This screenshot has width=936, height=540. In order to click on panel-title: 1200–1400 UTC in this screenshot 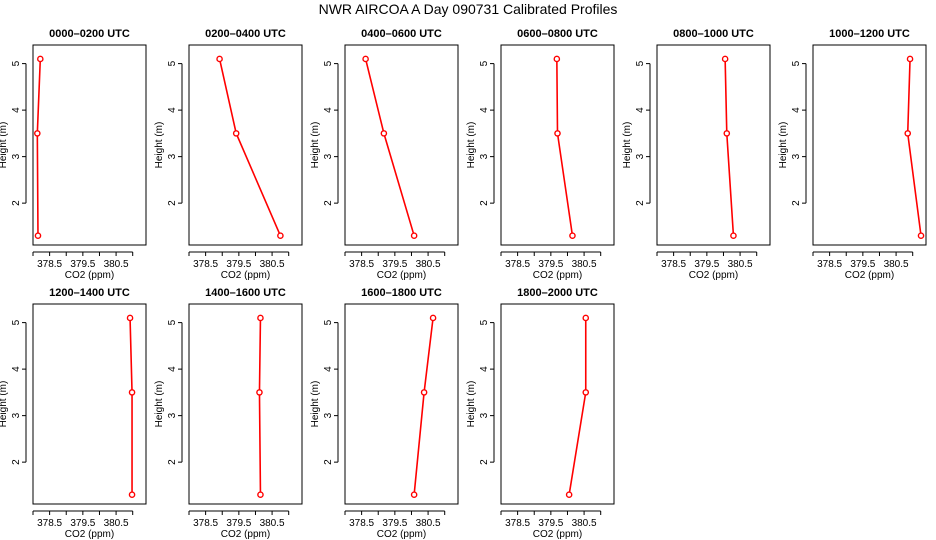, I will do `click(89, 293)`.